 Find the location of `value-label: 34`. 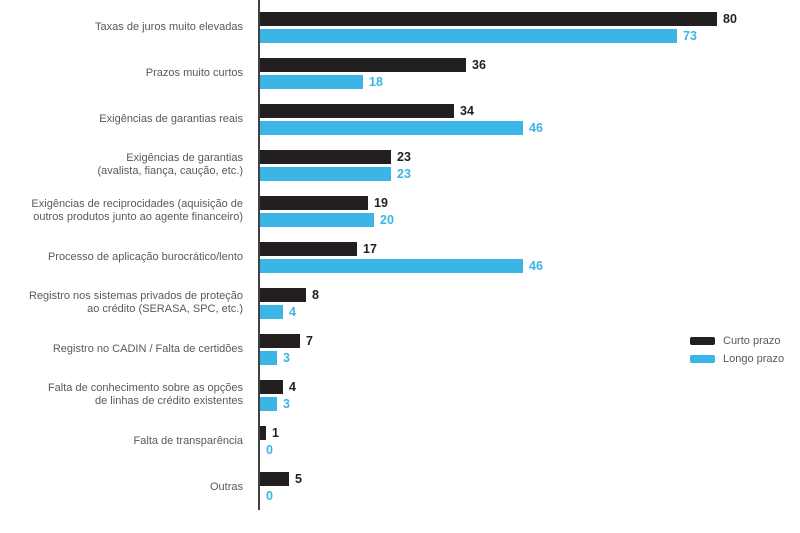

value-label: 34 is located at coordinates (467, 110).